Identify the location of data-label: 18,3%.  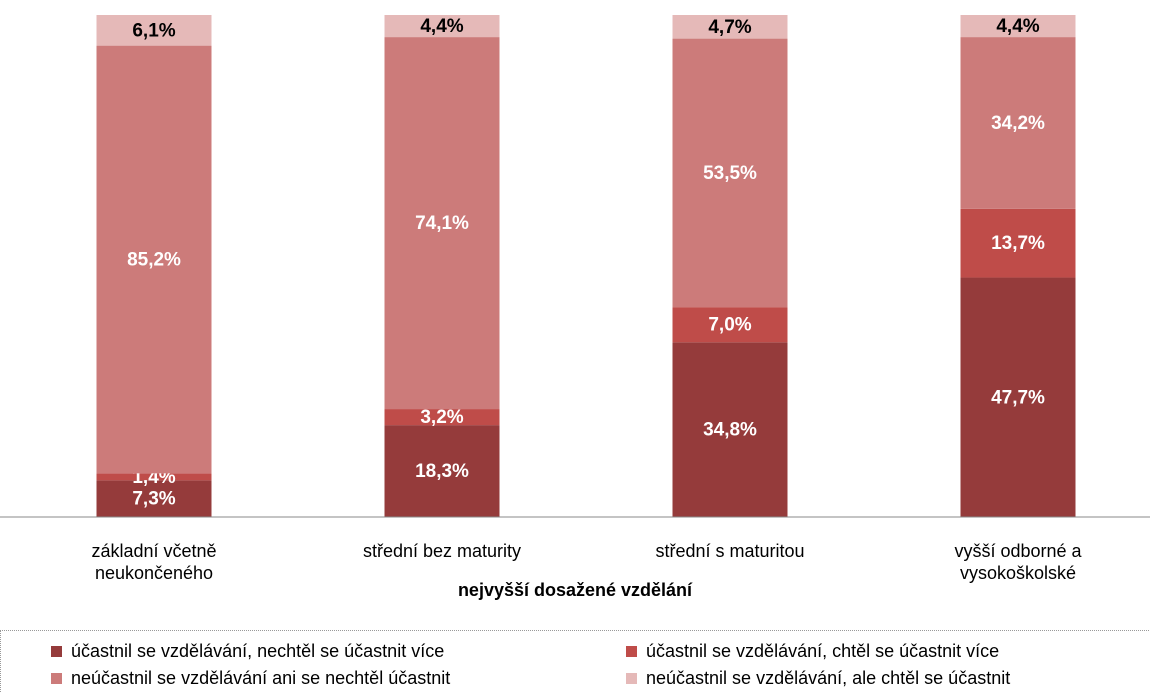
(442, 471).